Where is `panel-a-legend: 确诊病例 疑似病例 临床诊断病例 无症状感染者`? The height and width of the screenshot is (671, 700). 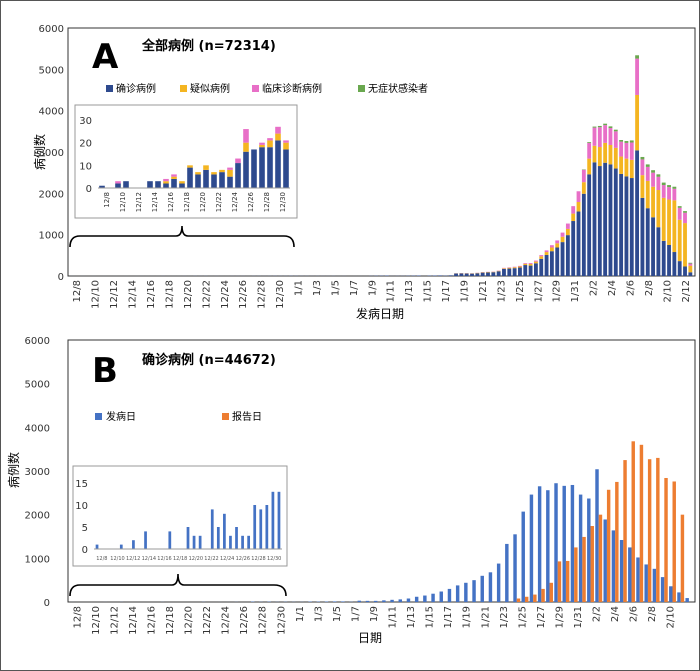
panel-a-legend: 确诊病例 疑似病例 临床诊断病例 无症状感染者 is located at coordinates (267, 88).